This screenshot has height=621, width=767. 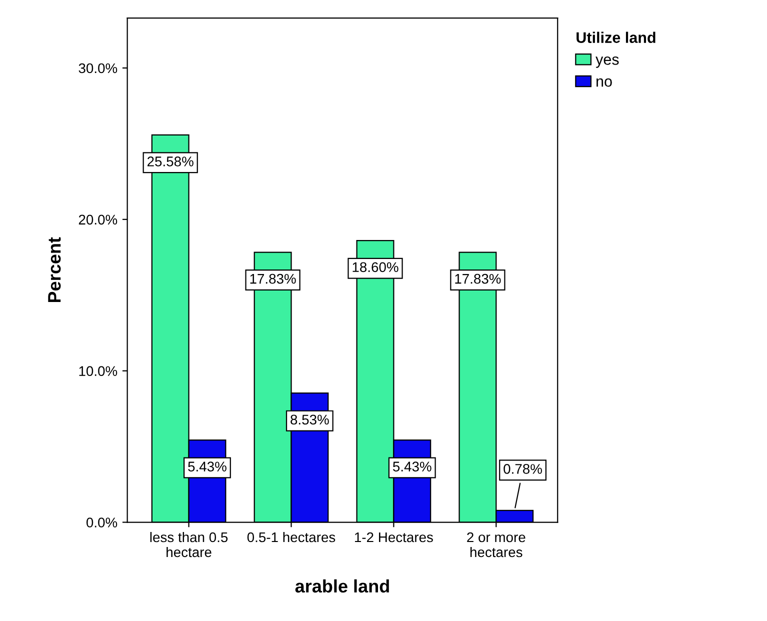 What do you see at coordinates (496, 545) in the screenshot?
I see `x-tick-label: 2 or more hectares` at bounding box center [496, 545].